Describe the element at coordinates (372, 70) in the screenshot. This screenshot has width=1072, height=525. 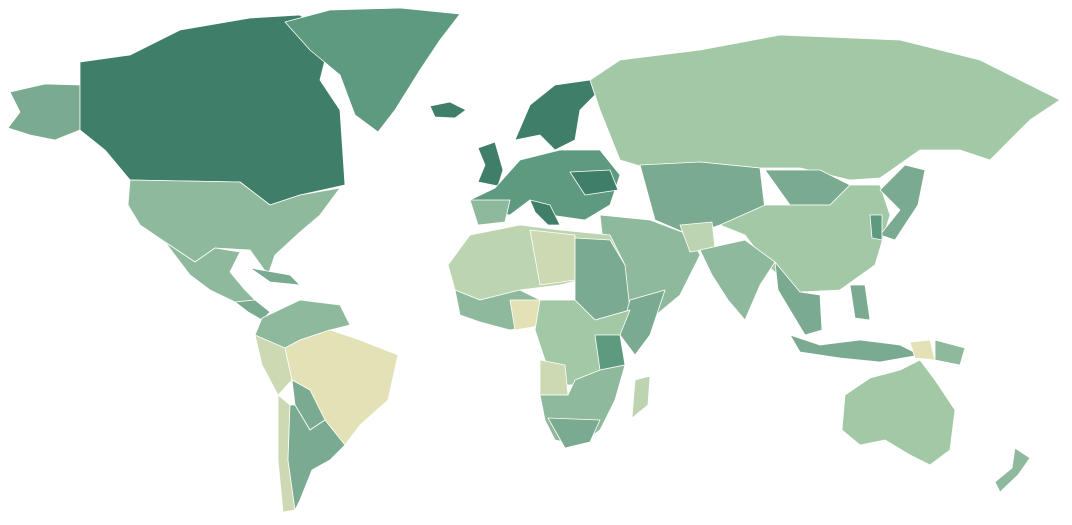
I see `country-greenland` at that location.